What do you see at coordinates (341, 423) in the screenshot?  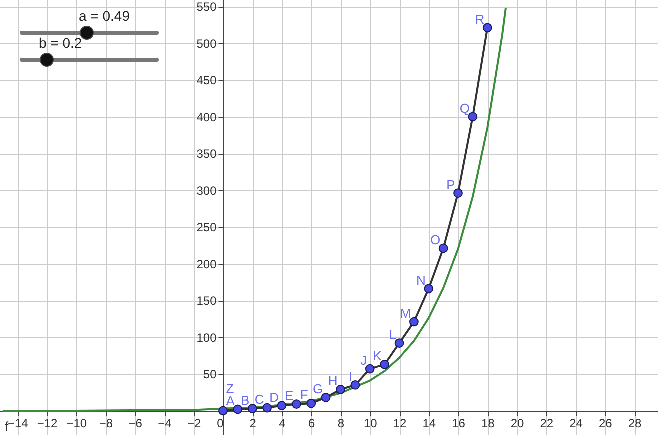 I see `x-tick-label: 8` at bounding box center [341, 423].